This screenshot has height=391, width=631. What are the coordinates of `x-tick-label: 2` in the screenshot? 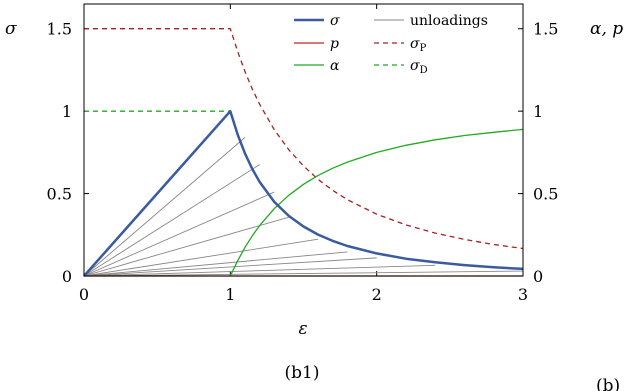 It's located at (377, 294).